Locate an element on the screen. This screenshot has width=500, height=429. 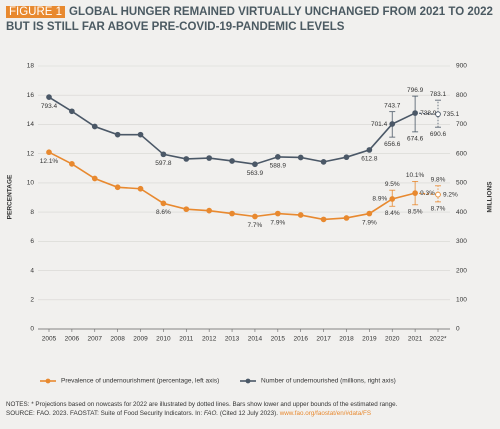
lower-label: 690.6 is located at coordinates (438, 134).